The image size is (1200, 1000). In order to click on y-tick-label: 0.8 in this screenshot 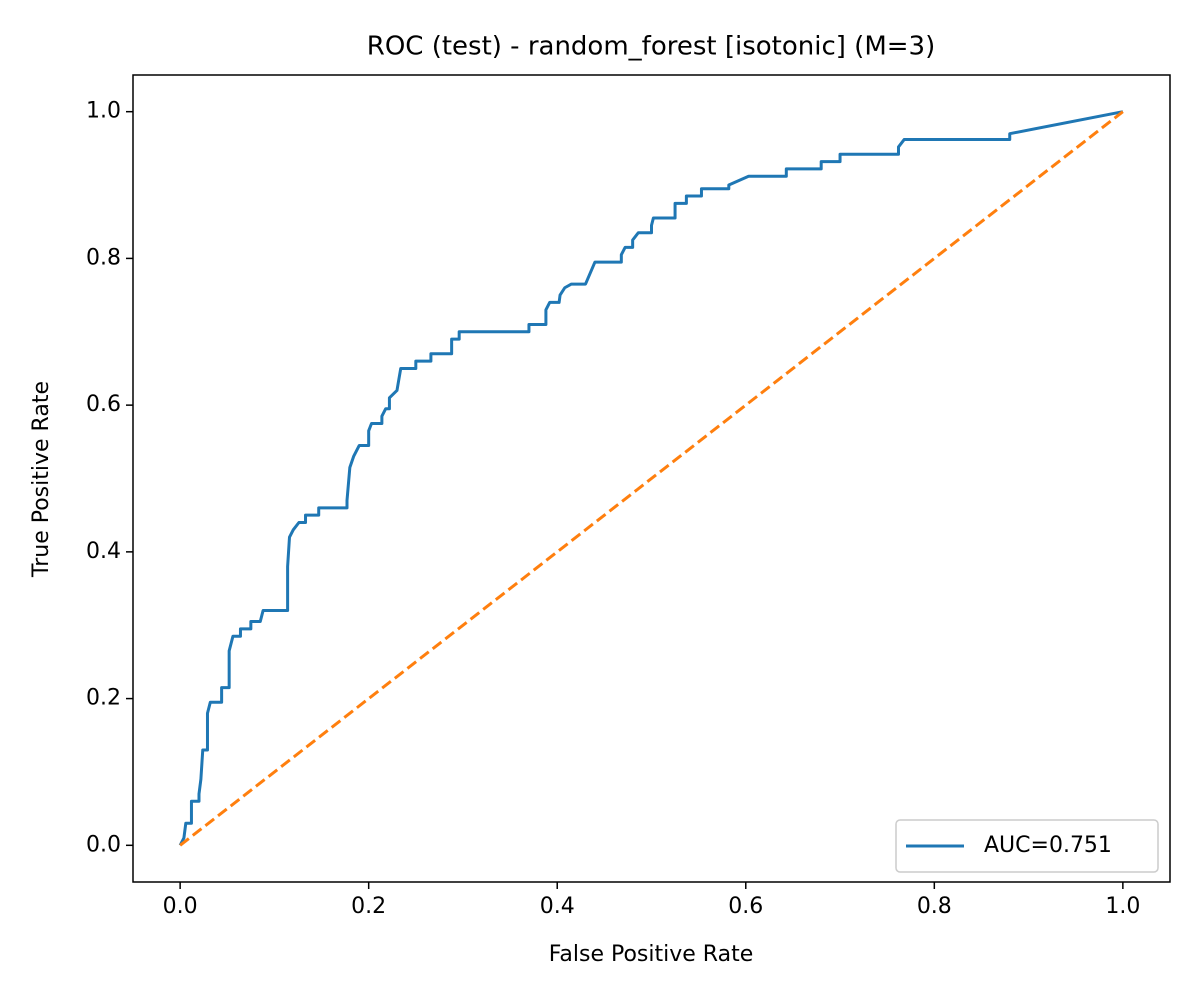, I will do `click(103, 257)`.